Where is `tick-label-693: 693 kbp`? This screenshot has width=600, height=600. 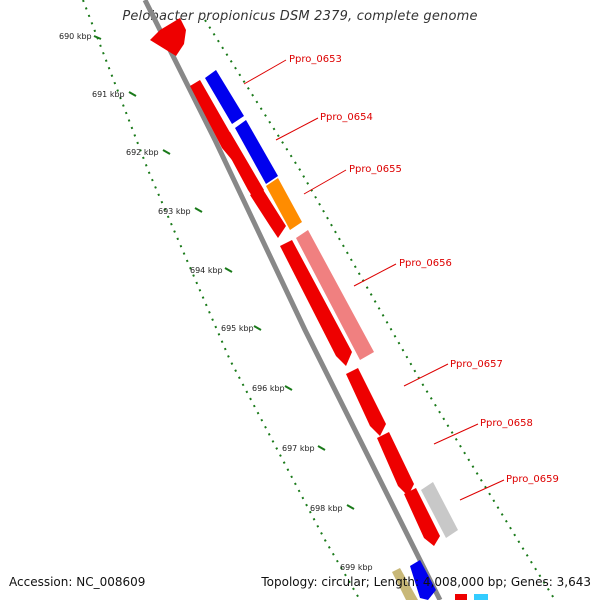 tick-label-693: 693 kbp is located at coordinates (174, 211).